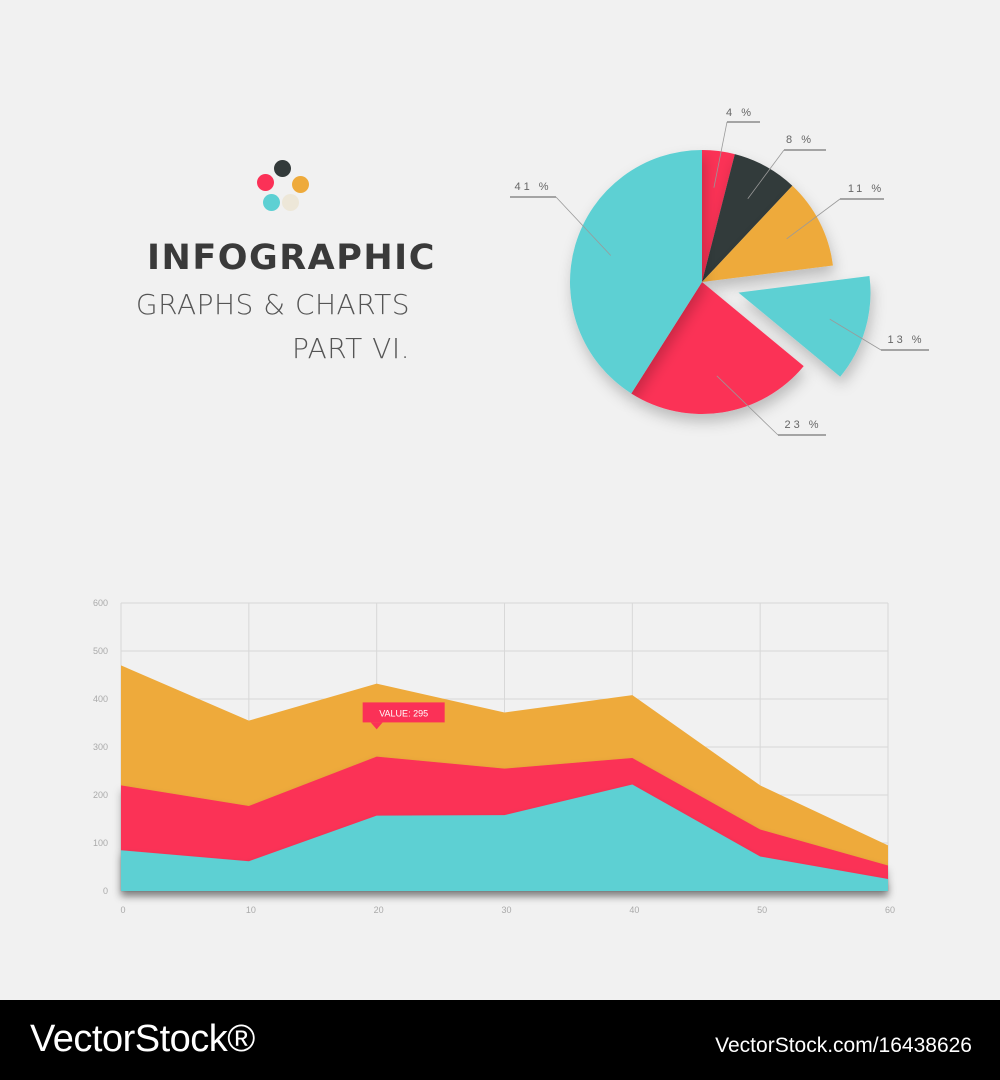 The width and height of the screenshot is (1000, 1080). I want to click on pie-slice-label: 23 %, so click(802, 425).